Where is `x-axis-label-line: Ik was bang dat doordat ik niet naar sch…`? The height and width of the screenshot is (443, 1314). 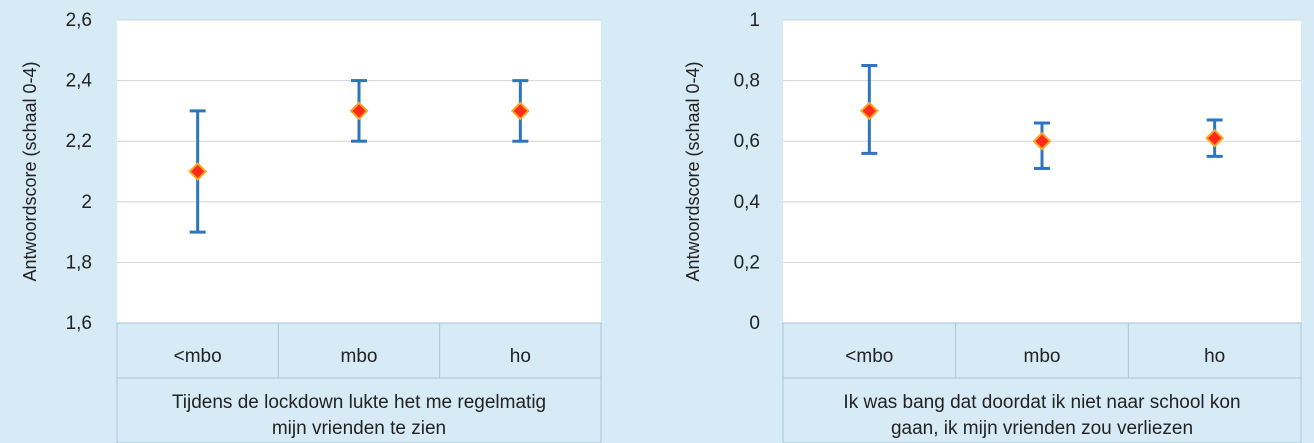 x-axis-label-line: Ik was bang dat doordat ik niet naar sch… is located at coordinates (1041, 402).